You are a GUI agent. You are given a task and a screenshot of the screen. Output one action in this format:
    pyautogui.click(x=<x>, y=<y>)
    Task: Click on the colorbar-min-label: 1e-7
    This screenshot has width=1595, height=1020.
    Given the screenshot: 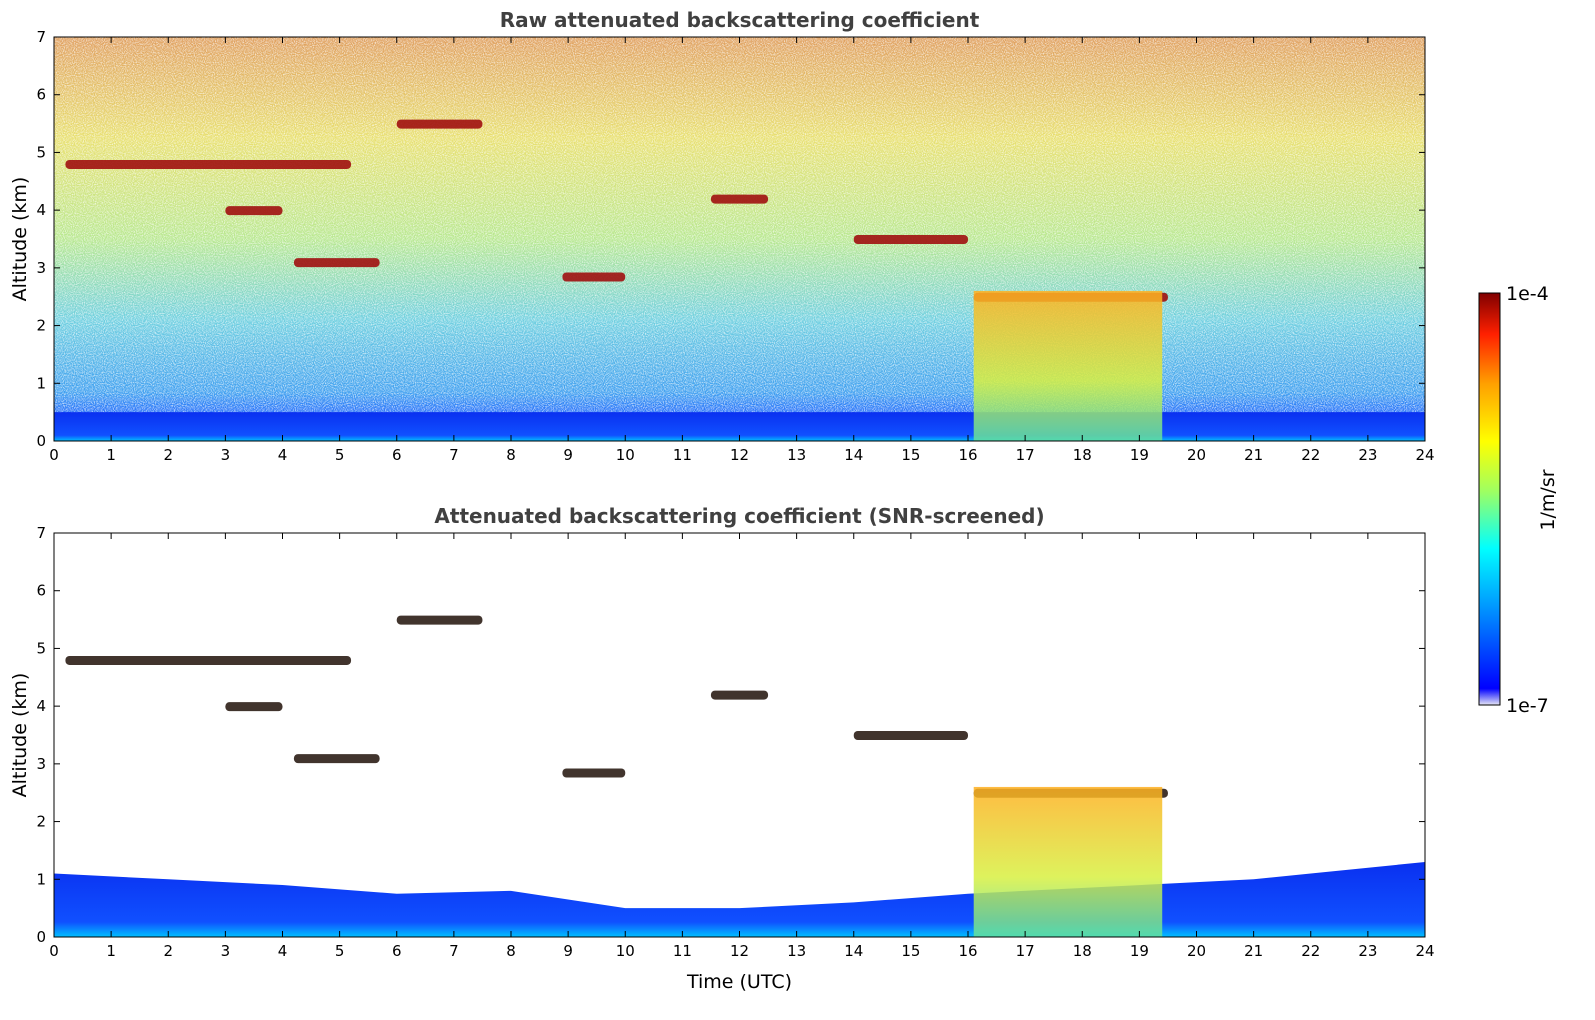 What is the action you would take?
    pyautogui.click(x=1527, y=706)
    